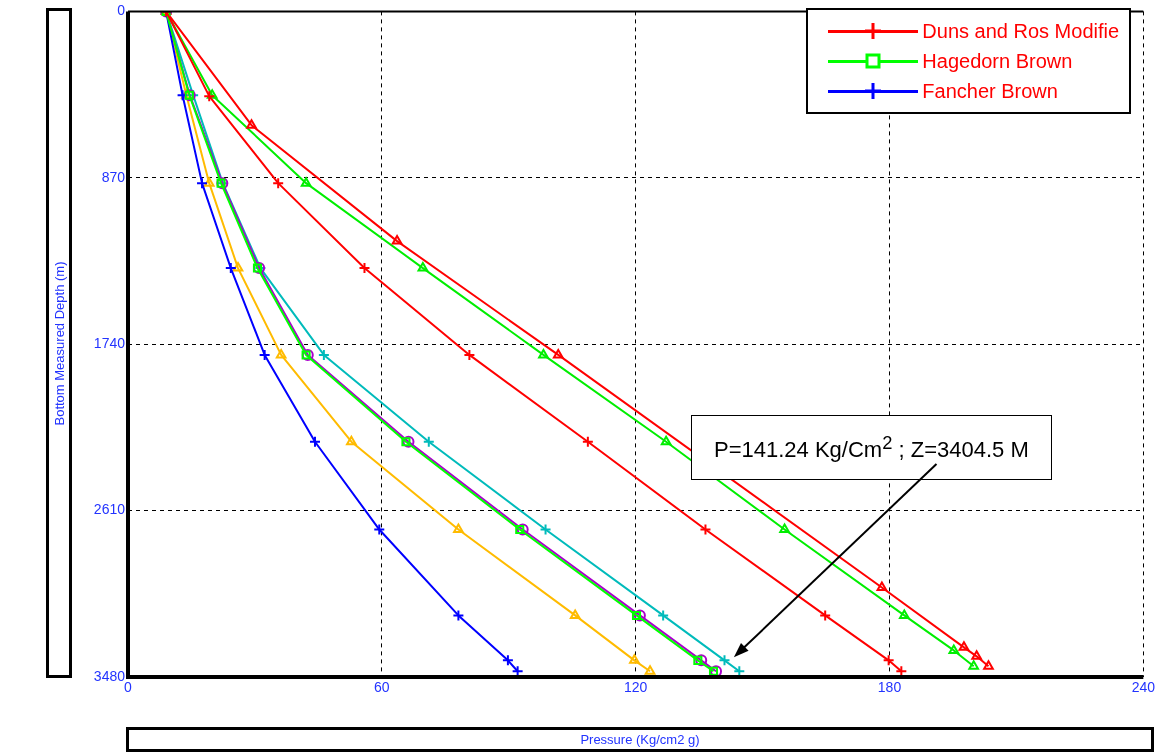  What do you see at coordinates (109, 675) in the screenshot?
I see `y-tick-label: 3480` at bounding box center [109, 675].